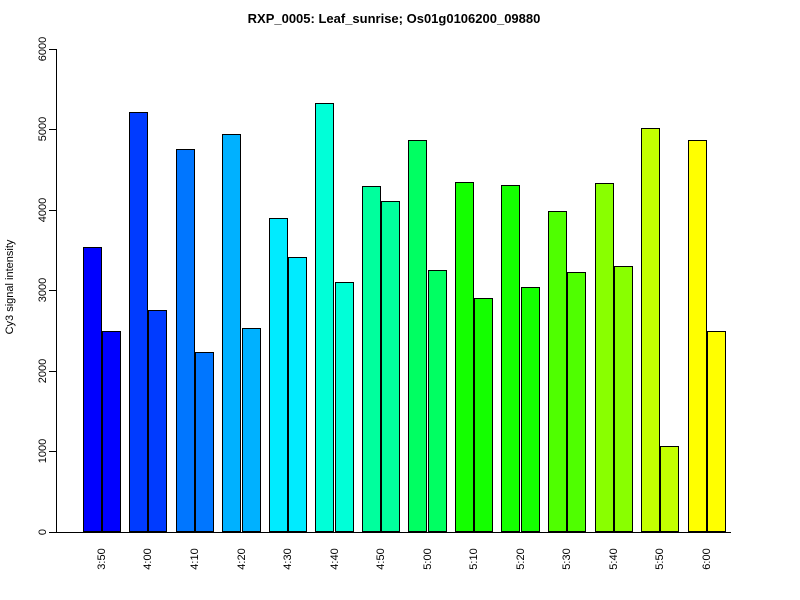  Describe the element at coordinates (148, 559) in the screenshot. I see `x-tick-label: 4:00` at that location.